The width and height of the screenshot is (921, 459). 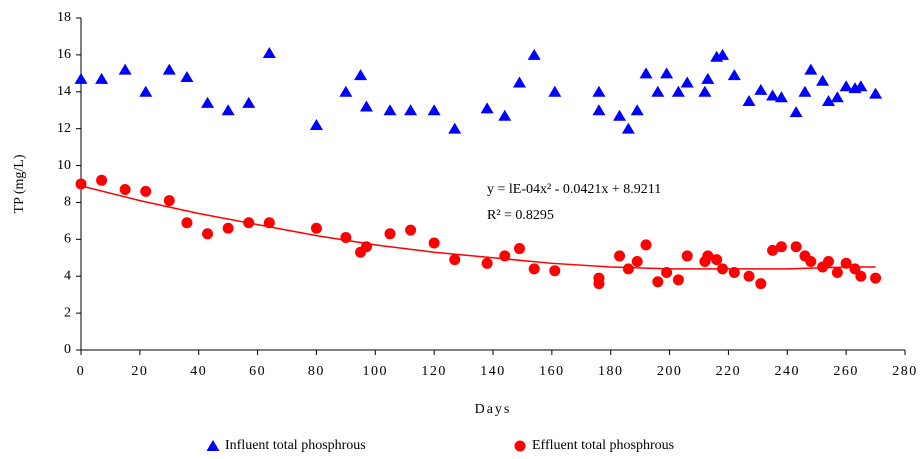 What do you see at coordinates (552, 371) in the screenshot?
I see `x-tick-label: 160` at bounding box center [552, 371].